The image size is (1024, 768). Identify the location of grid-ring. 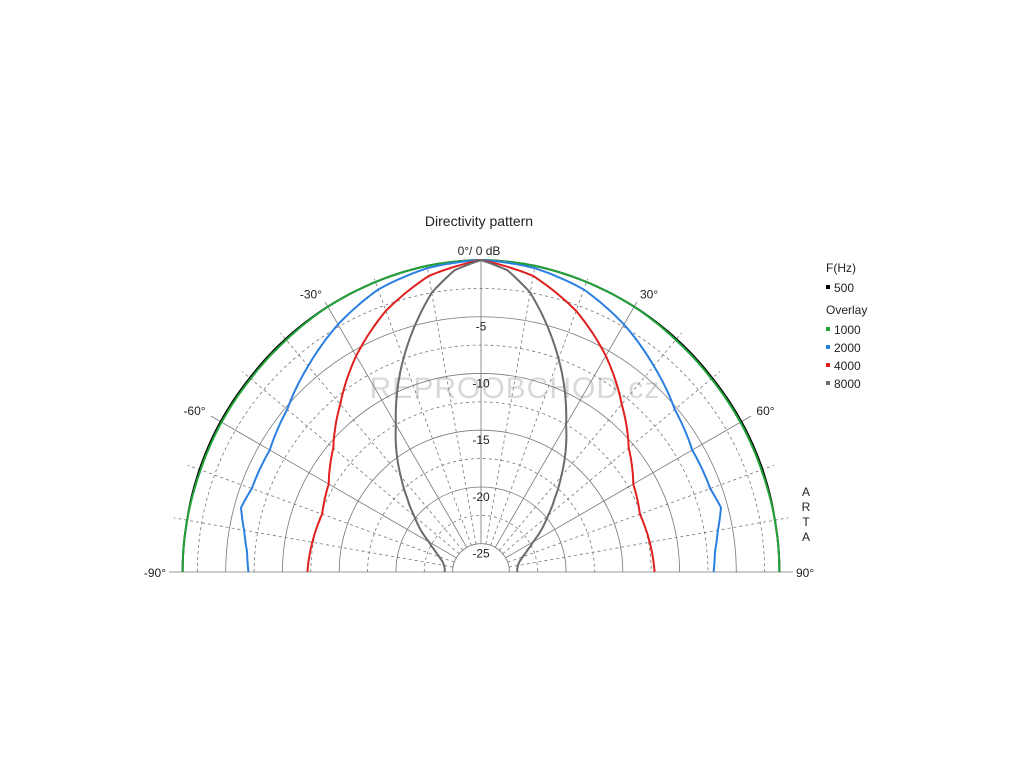
(481, 558).